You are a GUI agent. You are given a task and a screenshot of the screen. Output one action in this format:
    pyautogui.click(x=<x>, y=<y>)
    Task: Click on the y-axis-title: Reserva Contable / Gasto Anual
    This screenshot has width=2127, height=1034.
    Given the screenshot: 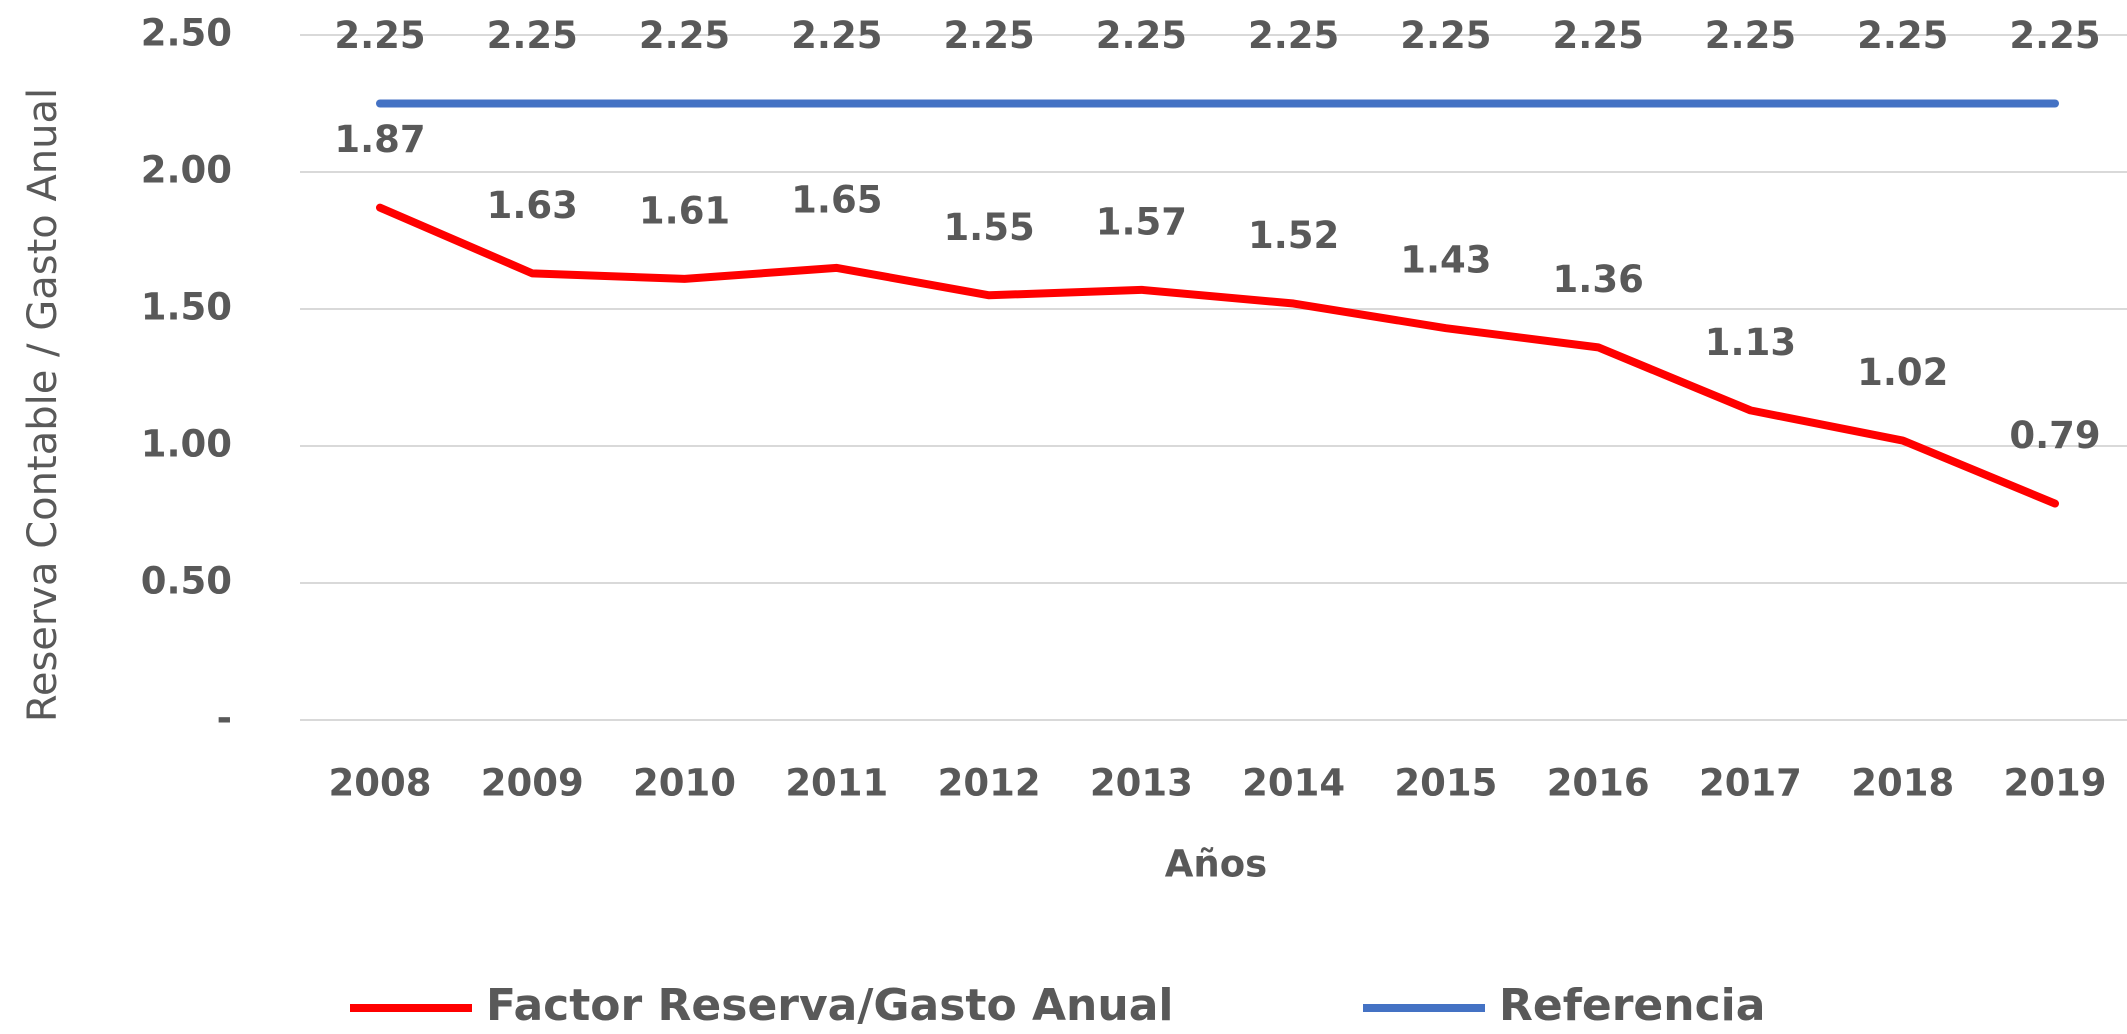 What is the action you would take?
    pyautogui.click(x=43, y=405)
    